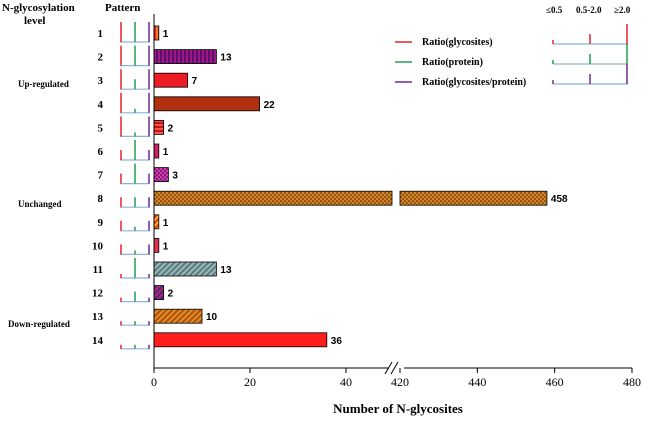 The height and width of the screenshot is (421, 650). Describe the element at coordinates (39, 324) in the screenshot. I see `group-label-down: Down-regulated` at that location.